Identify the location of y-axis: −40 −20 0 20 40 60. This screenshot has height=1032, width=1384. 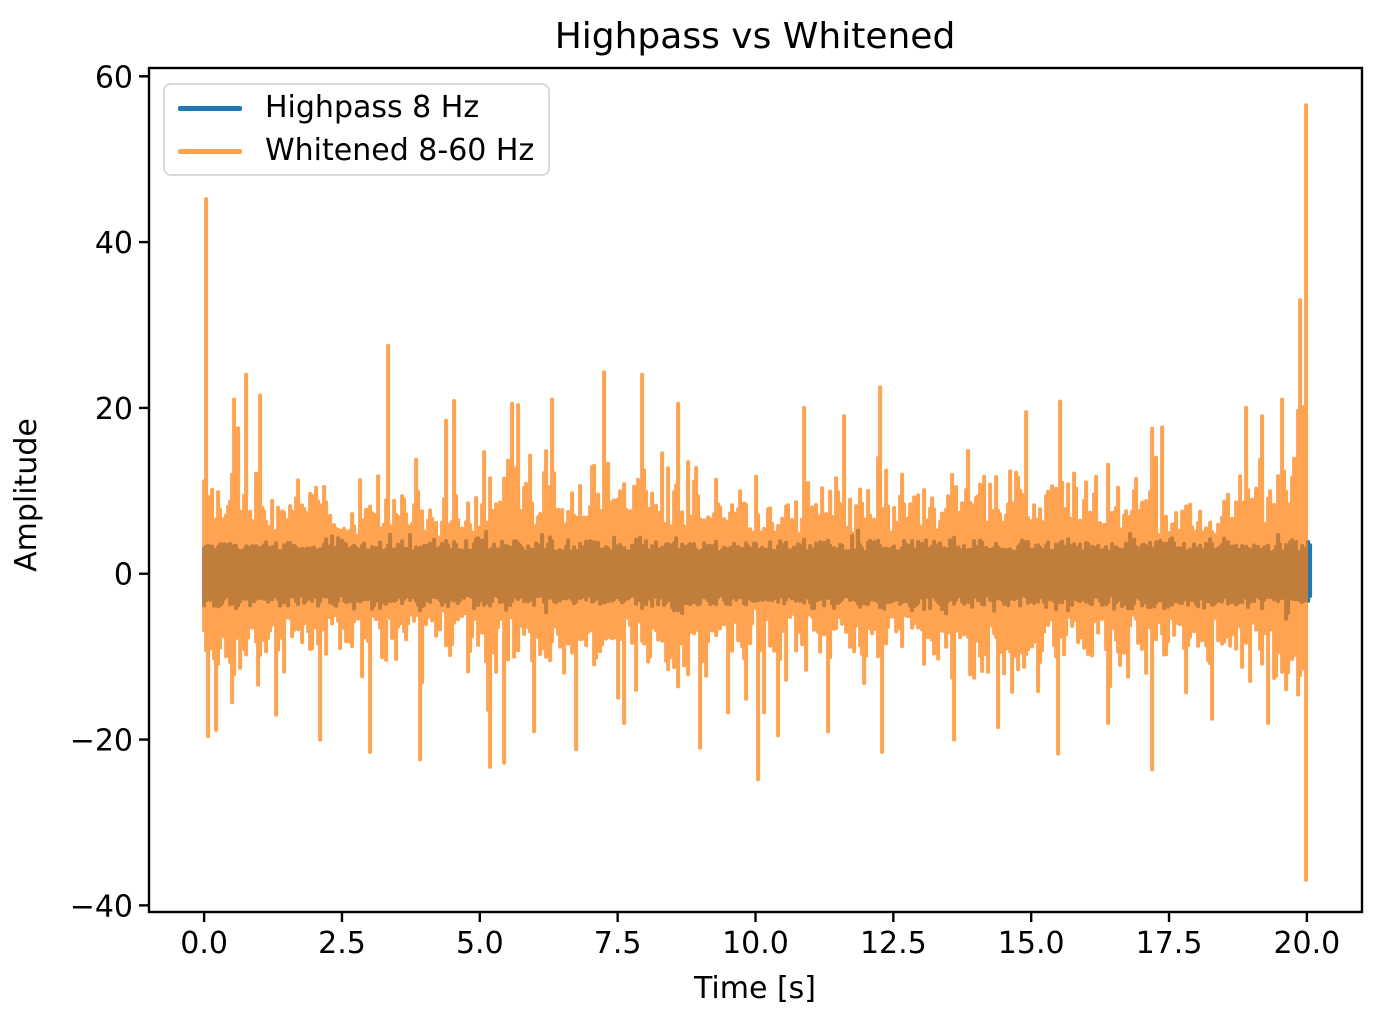
(109, 492).